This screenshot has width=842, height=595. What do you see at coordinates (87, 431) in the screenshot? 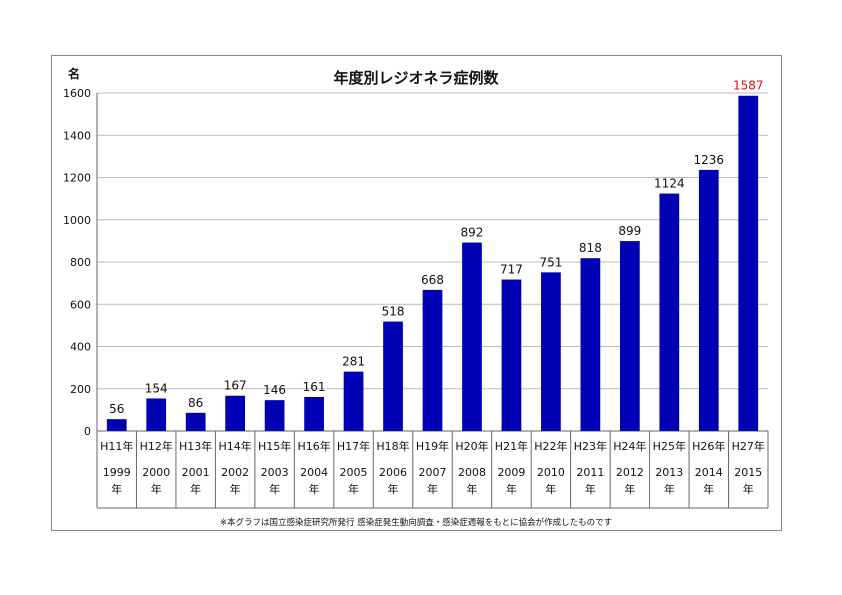
I see `y-tick-label: 0` at bounding box center [87, 431].